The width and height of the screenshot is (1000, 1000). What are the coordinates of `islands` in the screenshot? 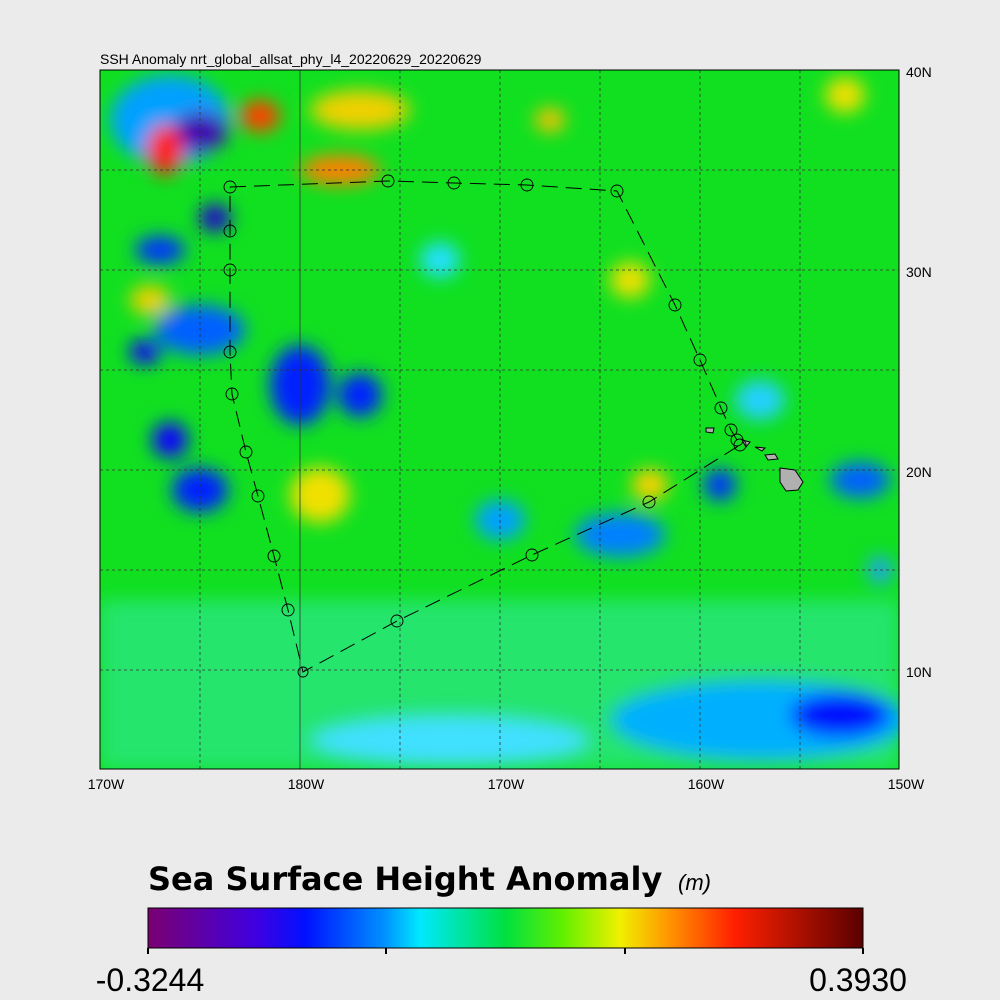 It's located at (754, 459).